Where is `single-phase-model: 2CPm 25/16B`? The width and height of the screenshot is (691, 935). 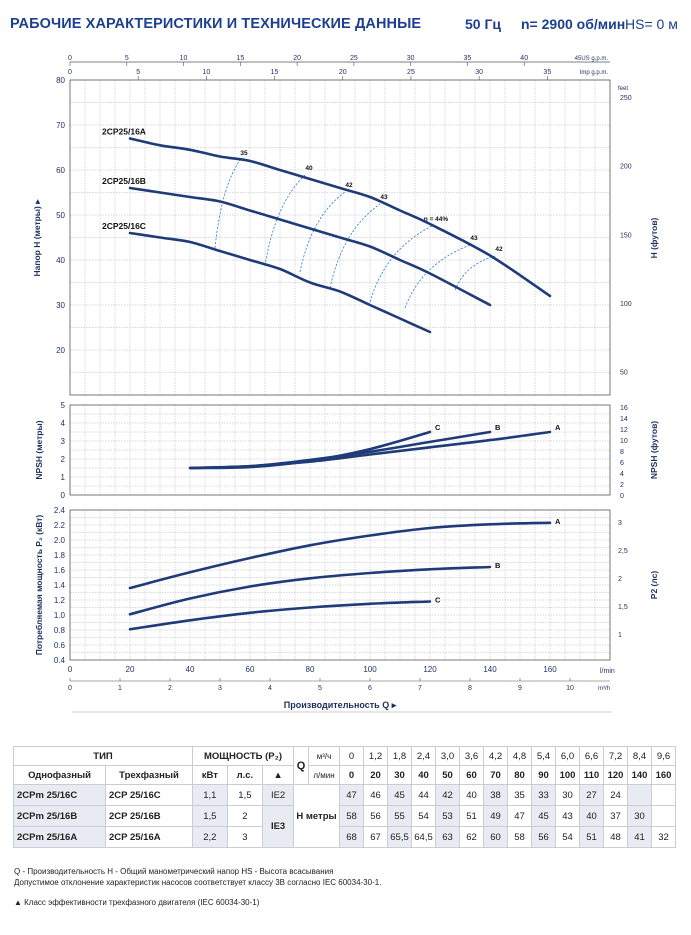 single-phase-model: 2CPm 25/16B is located at coordinates (59, 816).